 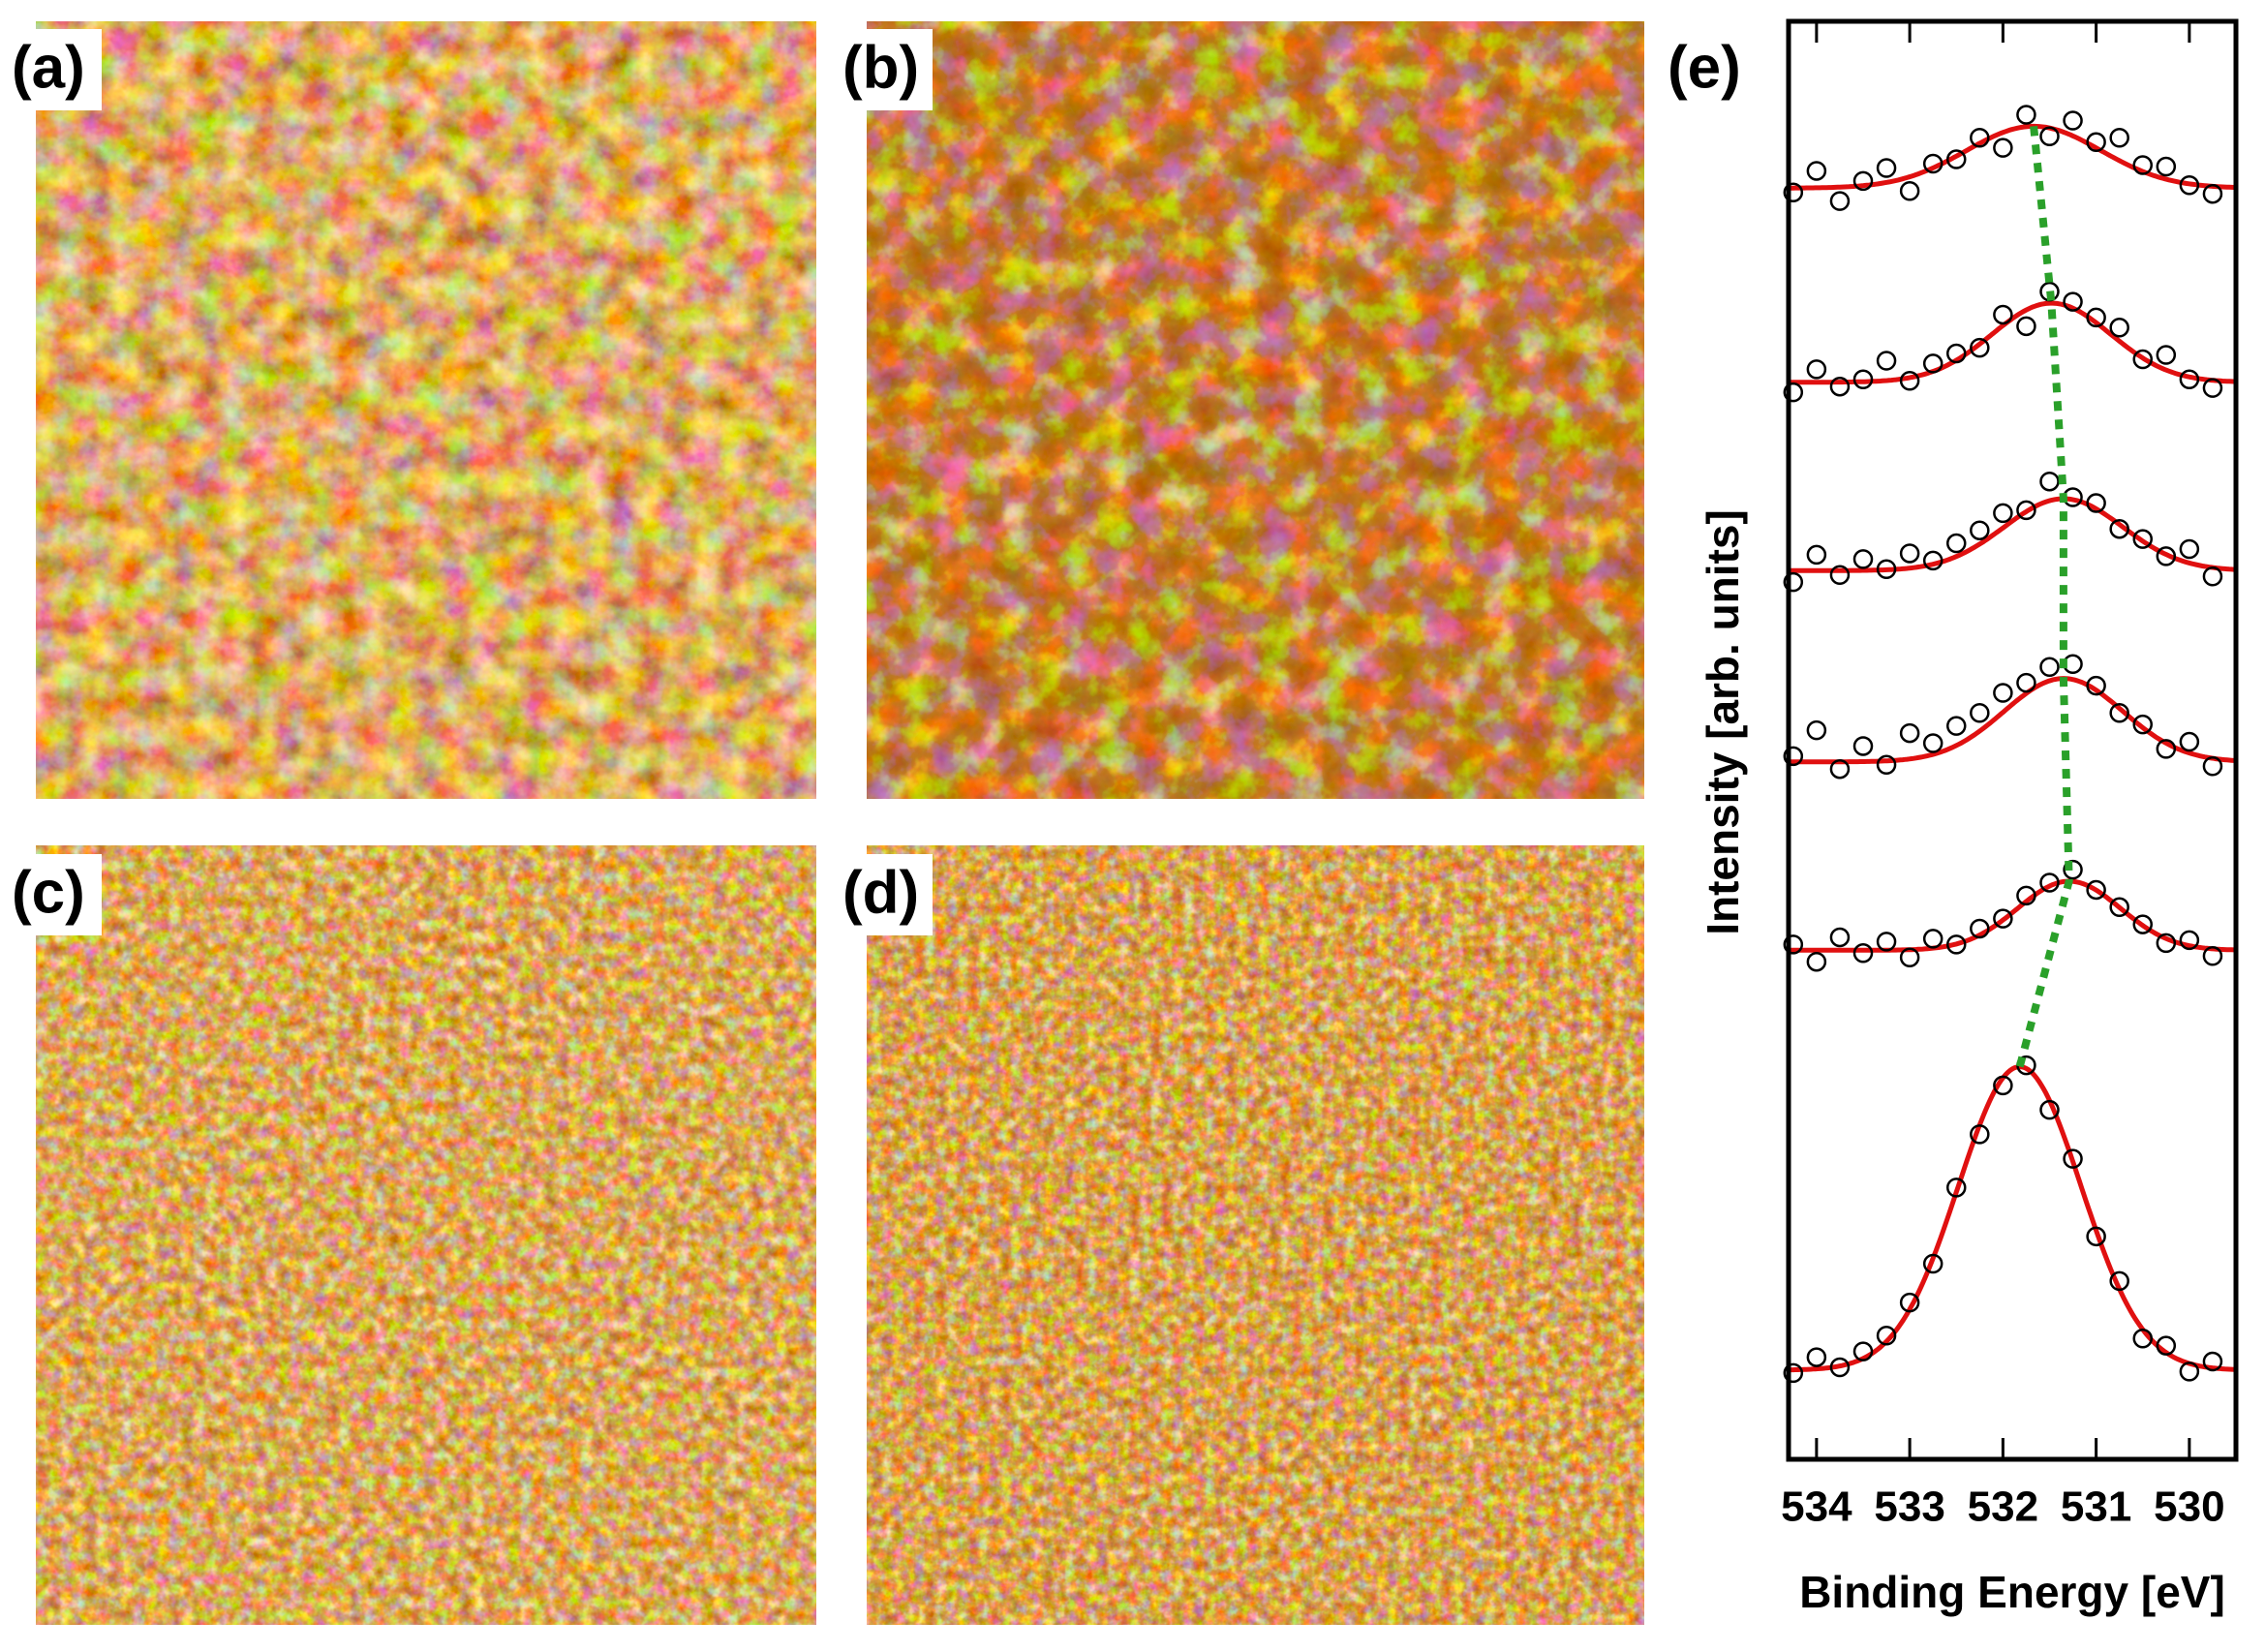 I want to click on x-tick-label: 532, so click(x=2003, y=1507).